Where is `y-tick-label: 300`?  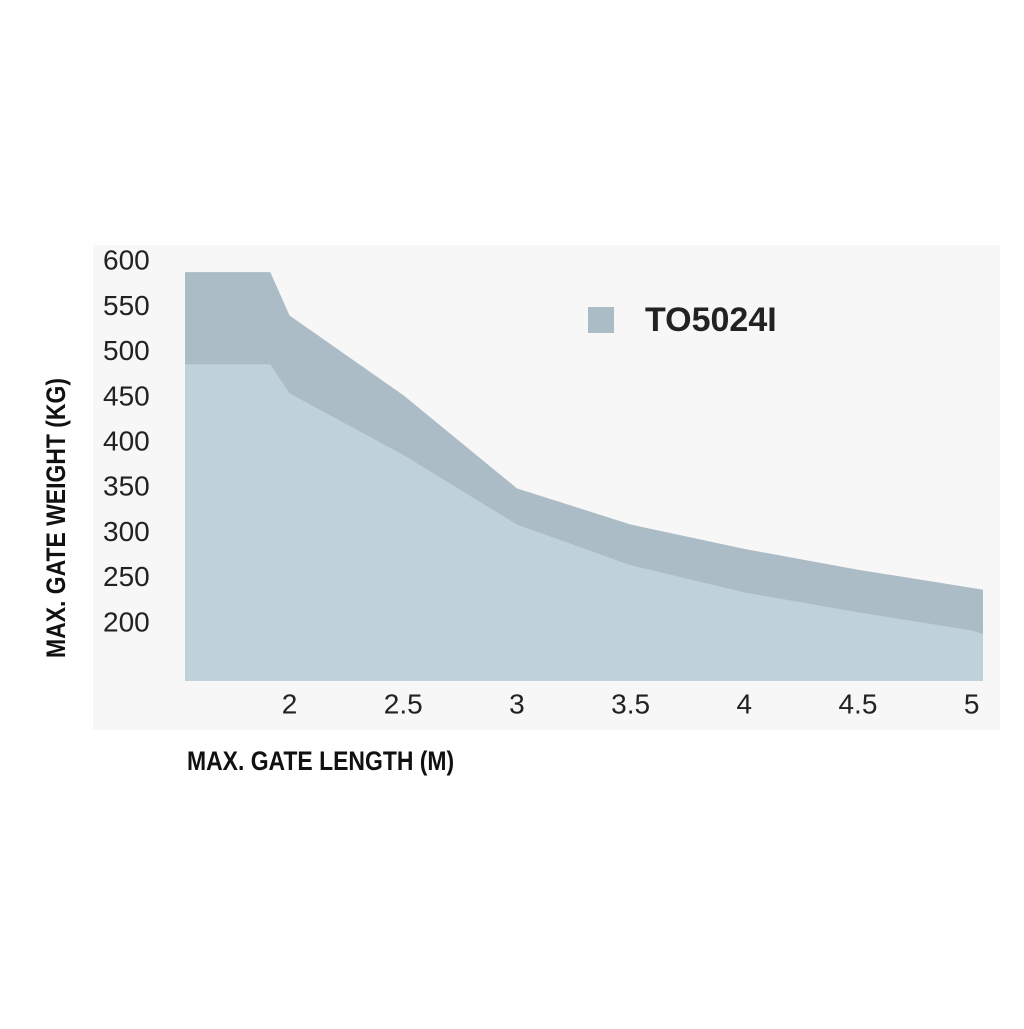
y-tick-label: 300 is located at coordinates (126, 531).